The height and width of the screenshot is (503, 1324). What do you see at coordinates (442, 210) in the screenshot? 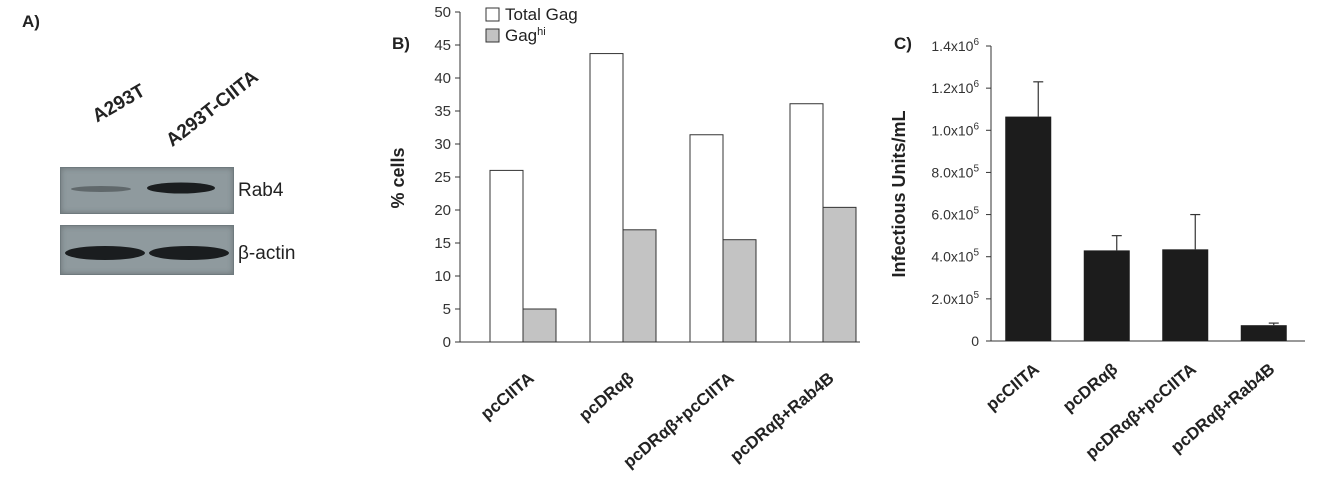
I see `y-tick-label: 20` at bounding box center [442, 210].